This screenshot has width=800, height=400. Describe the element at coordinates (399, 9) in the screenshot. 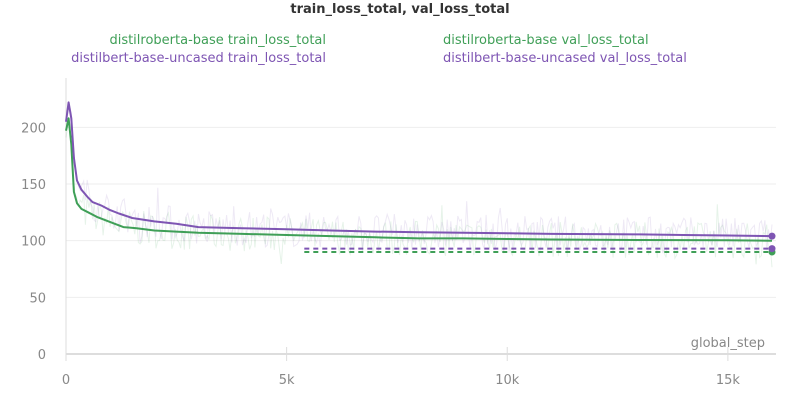

I see `chart-title: train_loss_total, val_loss_total` at that location.